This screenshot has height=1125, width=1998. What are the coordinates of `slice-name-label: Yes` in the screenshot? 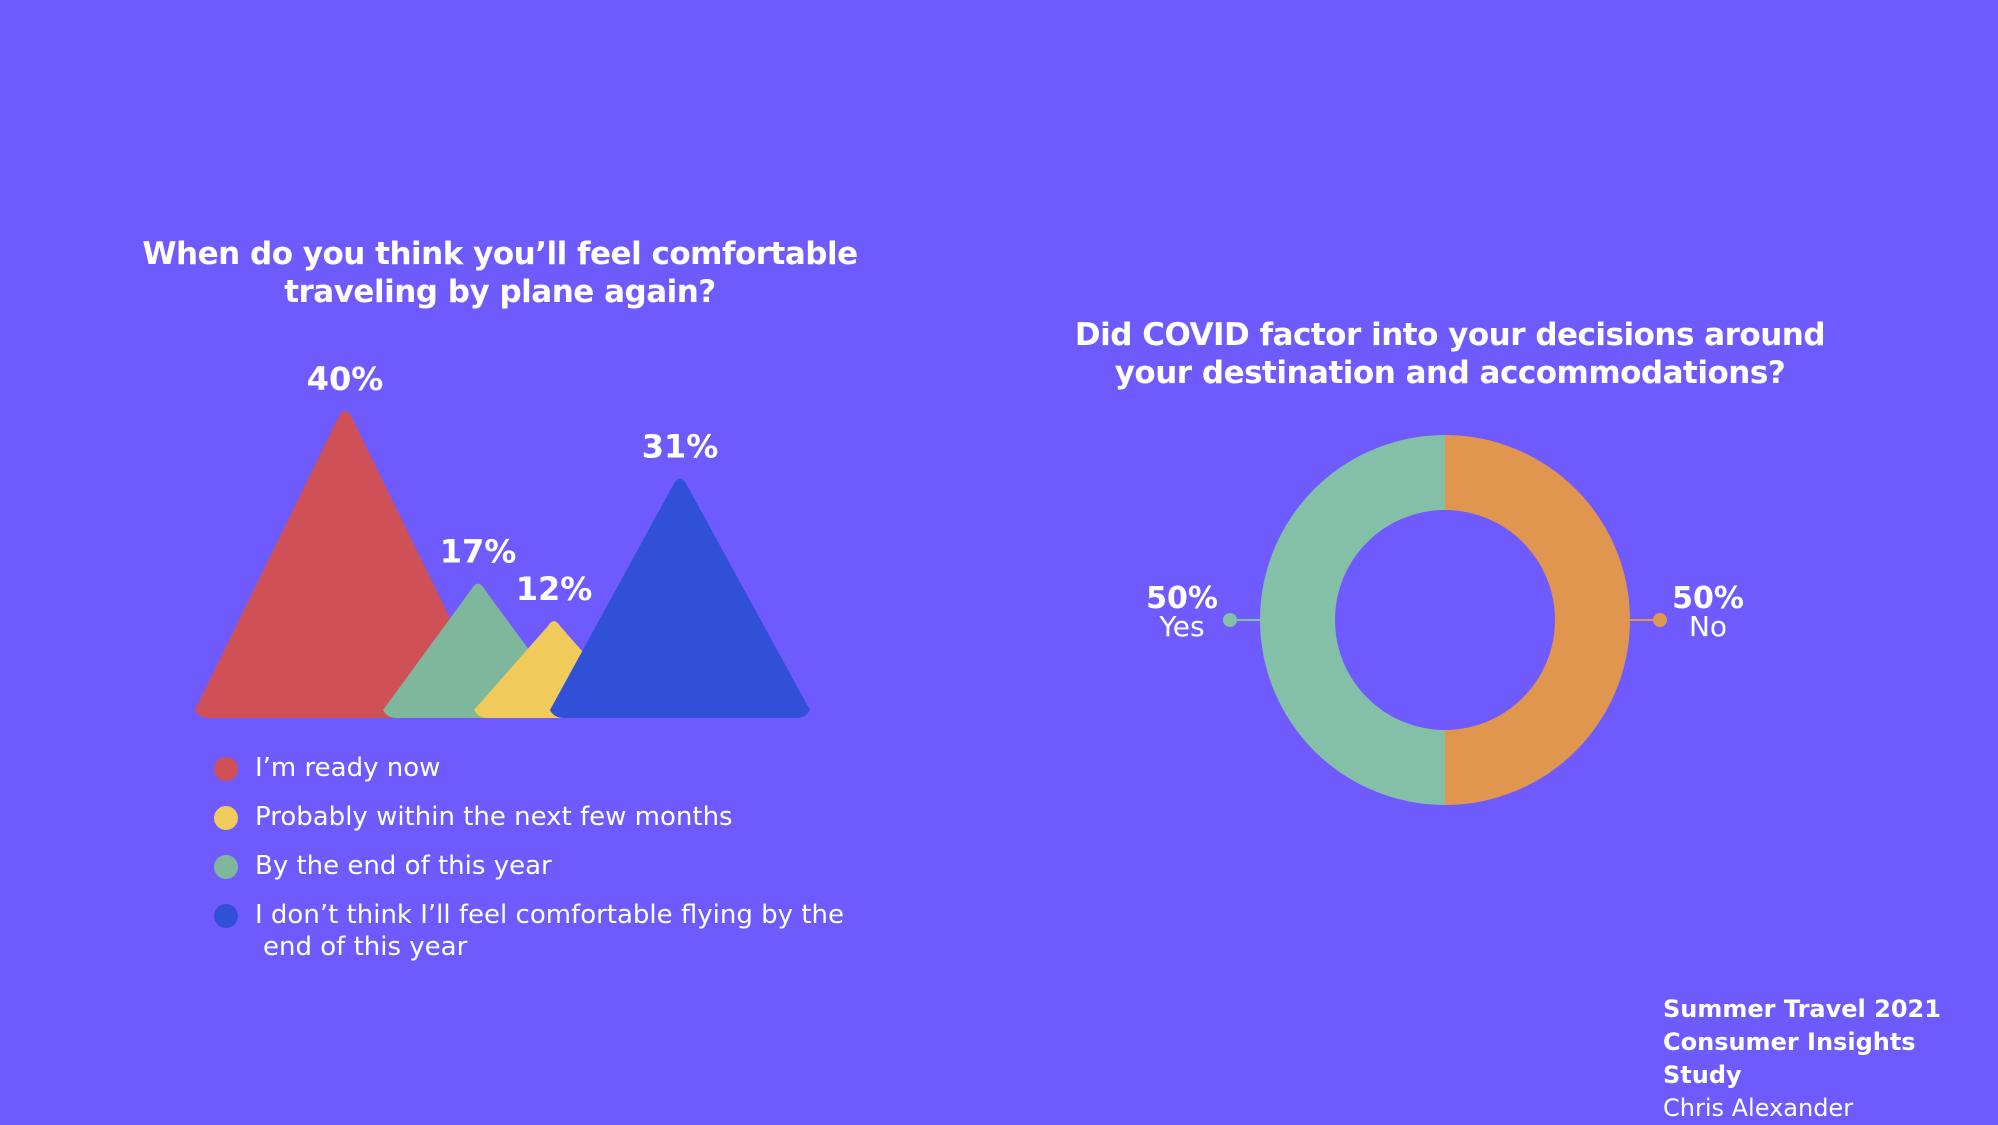 It's located at (1181, 626).